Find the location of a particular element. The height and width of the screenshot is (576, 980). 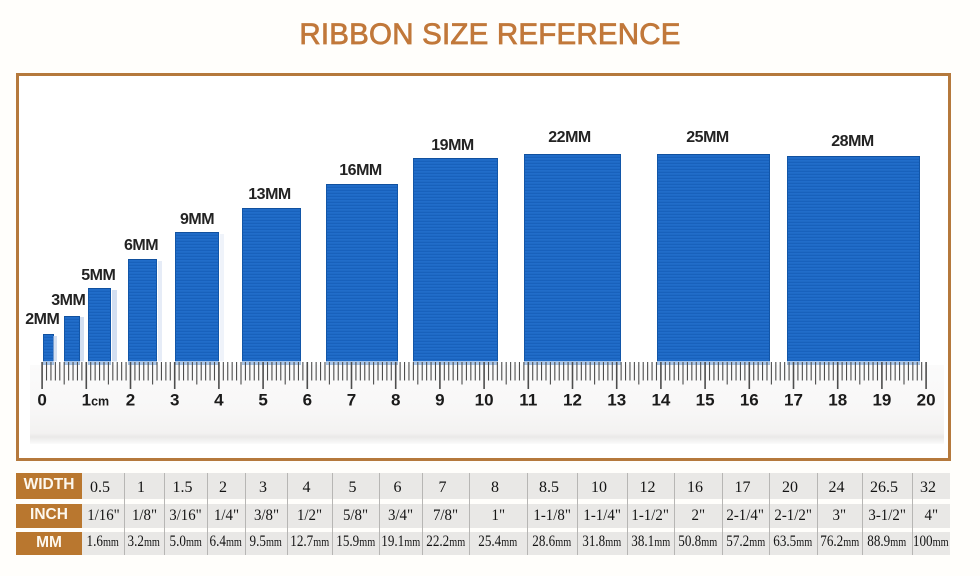

svg-text: 16 is located at coordinates (749, 399).